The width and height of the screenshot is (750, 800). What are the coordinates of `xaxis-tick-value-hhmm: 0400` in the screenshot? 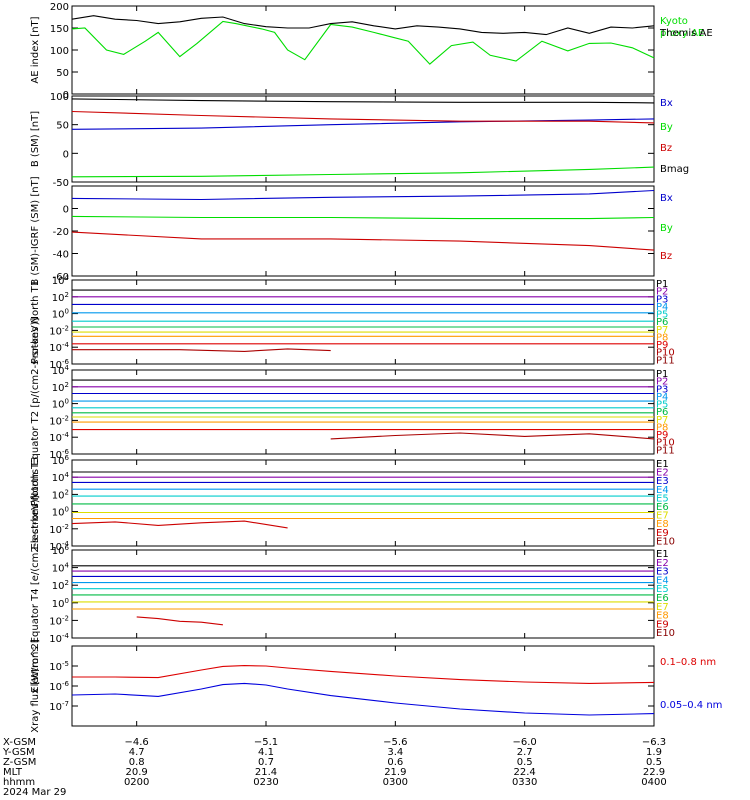 It's located at (653, 782).